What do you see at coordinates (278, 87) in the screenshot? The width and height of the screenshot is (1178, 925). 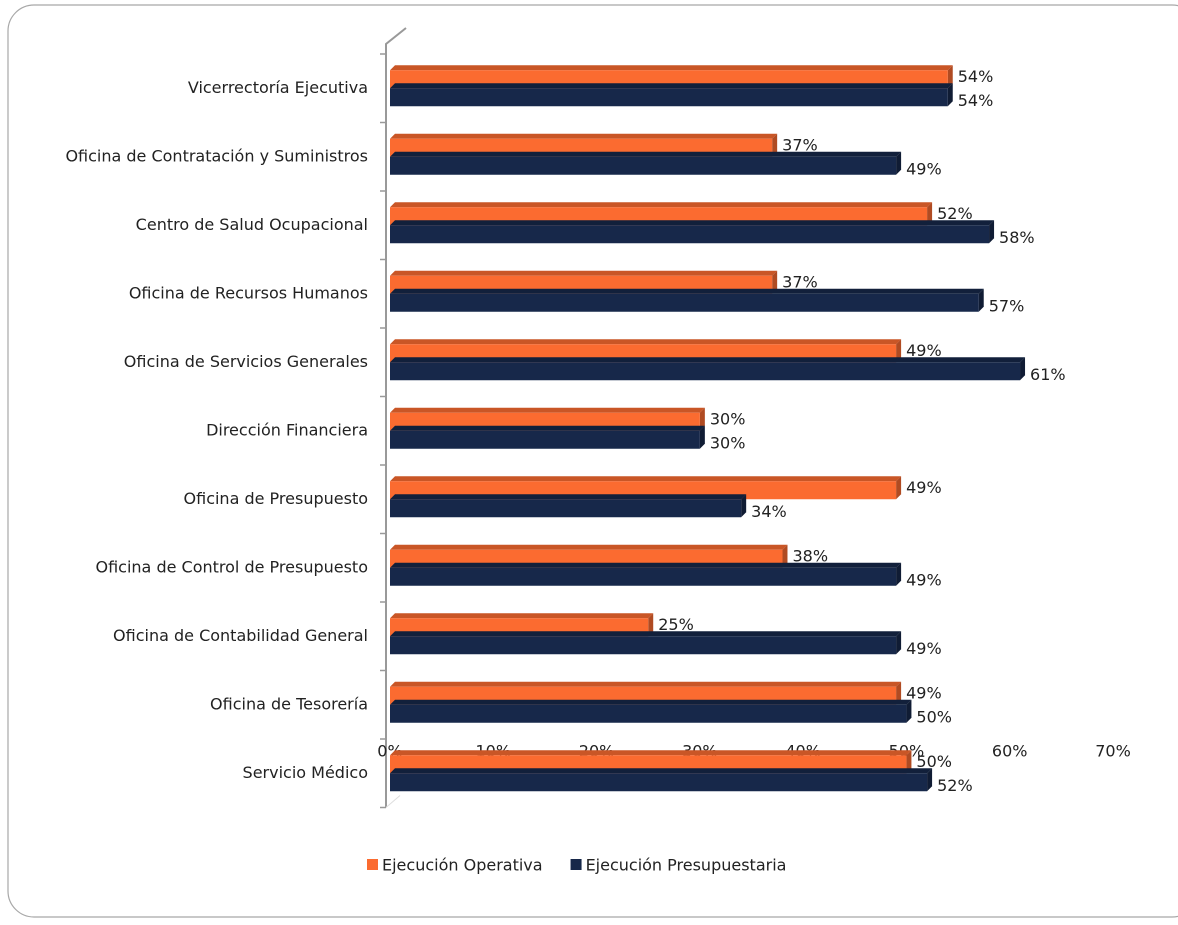 I see `y-tick-label: Vicerrectoría Ejecutiva` at bounding box center [278, 87].